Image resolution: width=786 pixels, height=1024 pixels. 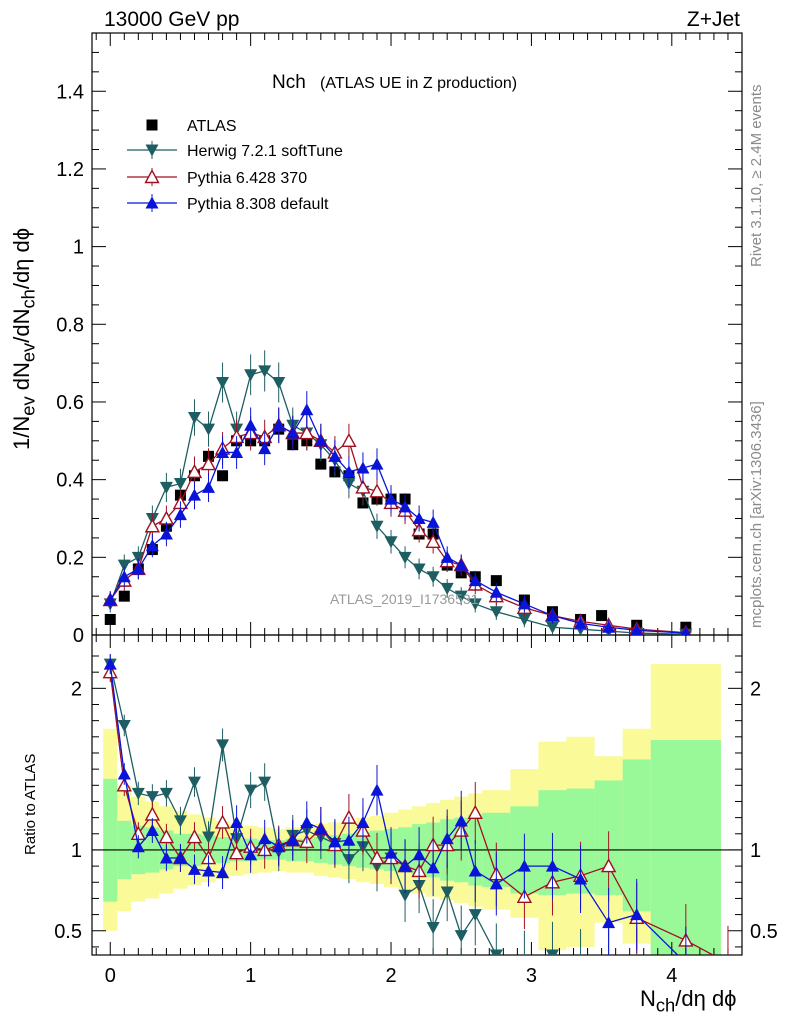 I want to click on legend-label-pythia8: Pythia 8.308 default, so click(x=258, y=204).